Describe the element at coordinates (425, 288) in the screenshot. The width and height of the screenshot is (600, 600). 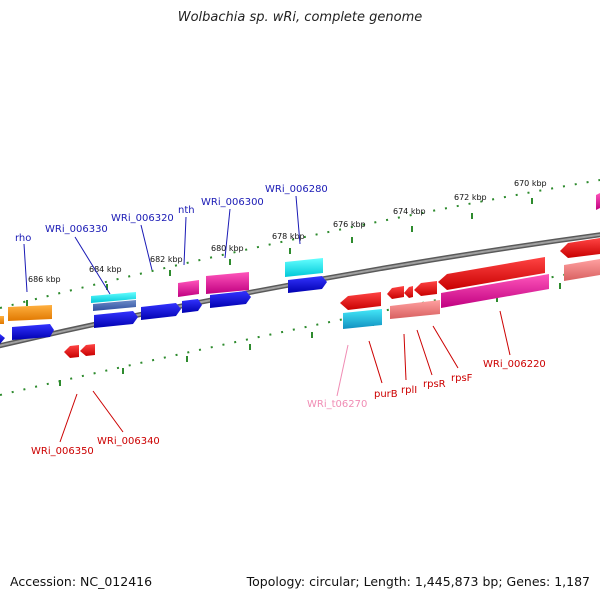
I see `gene-rpsF` at that location.